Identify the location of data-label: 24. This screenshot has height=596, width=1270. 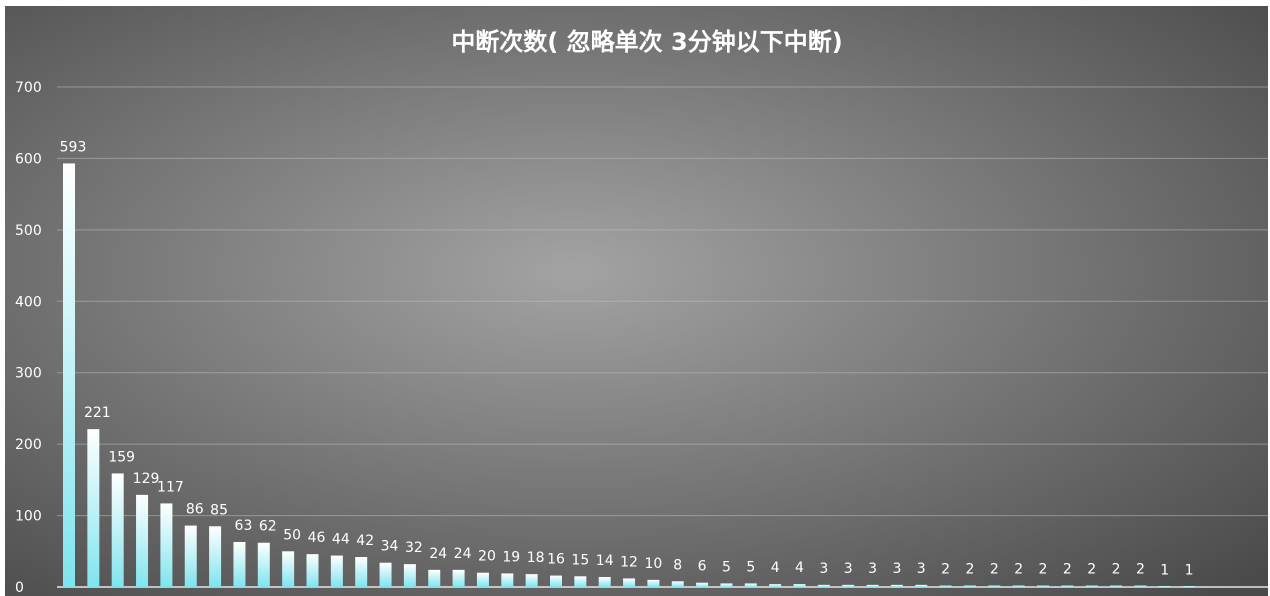
(463, 554).